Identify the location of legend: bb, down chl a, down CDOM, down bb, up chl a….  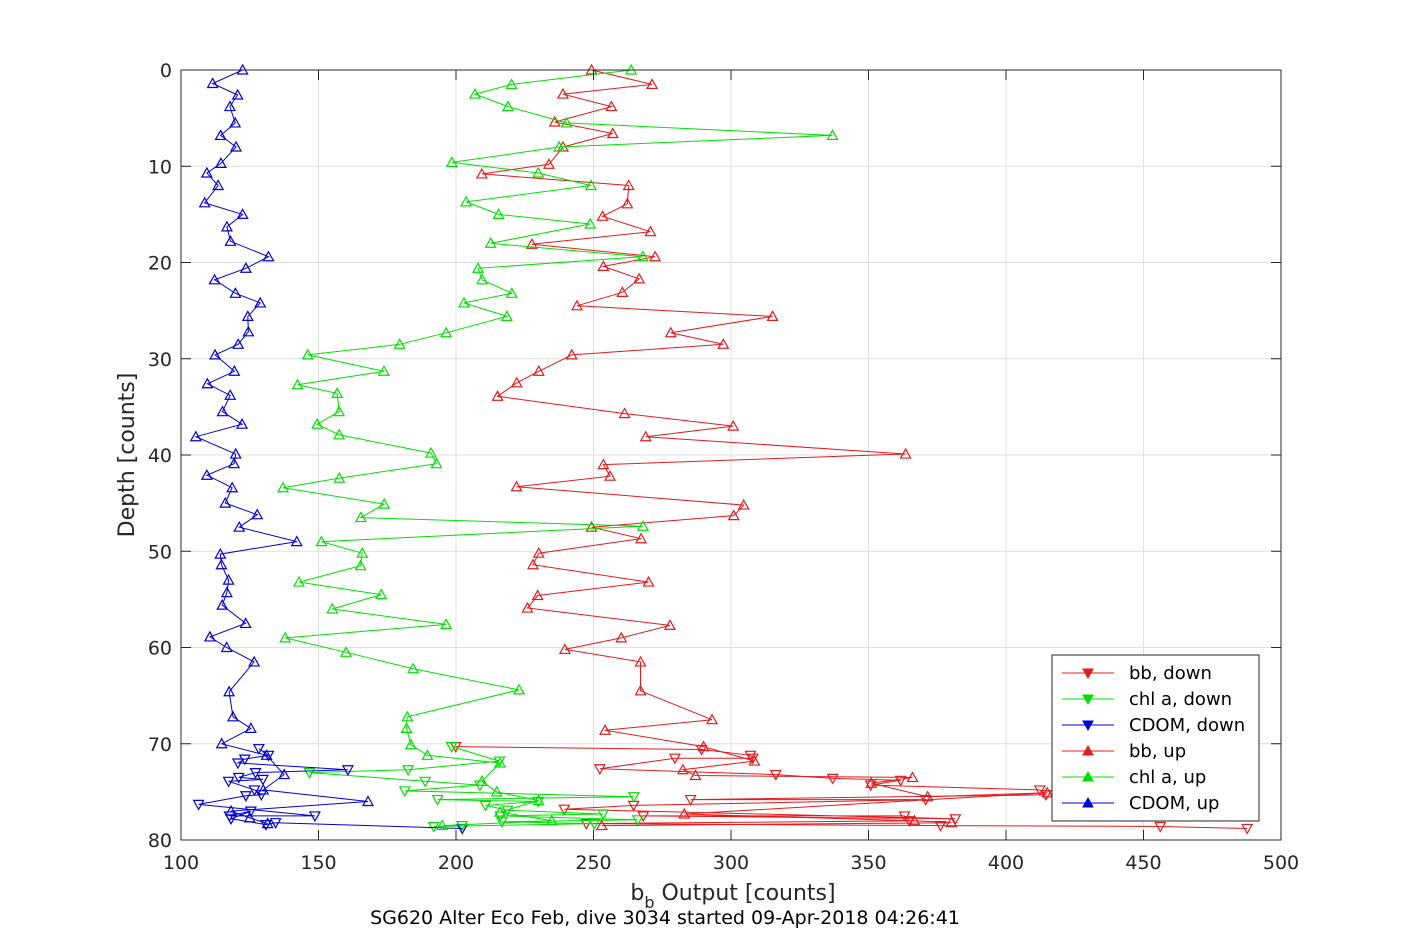
(1155, 738).